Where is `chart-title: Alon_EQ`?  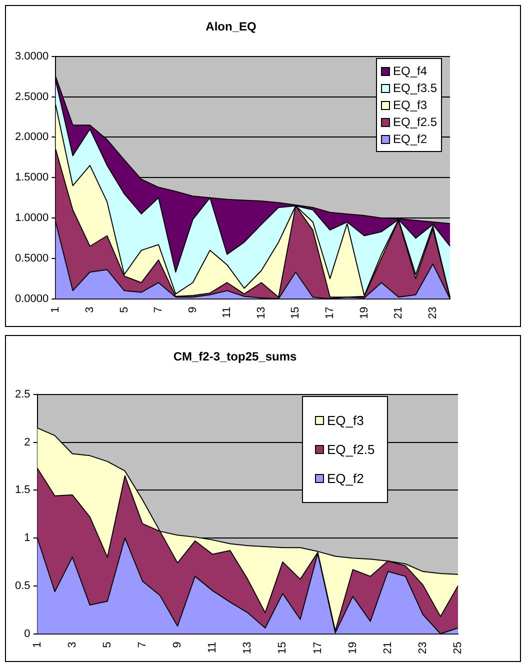 chart-title: Alon_EQ is located at coordinates (231, 27).